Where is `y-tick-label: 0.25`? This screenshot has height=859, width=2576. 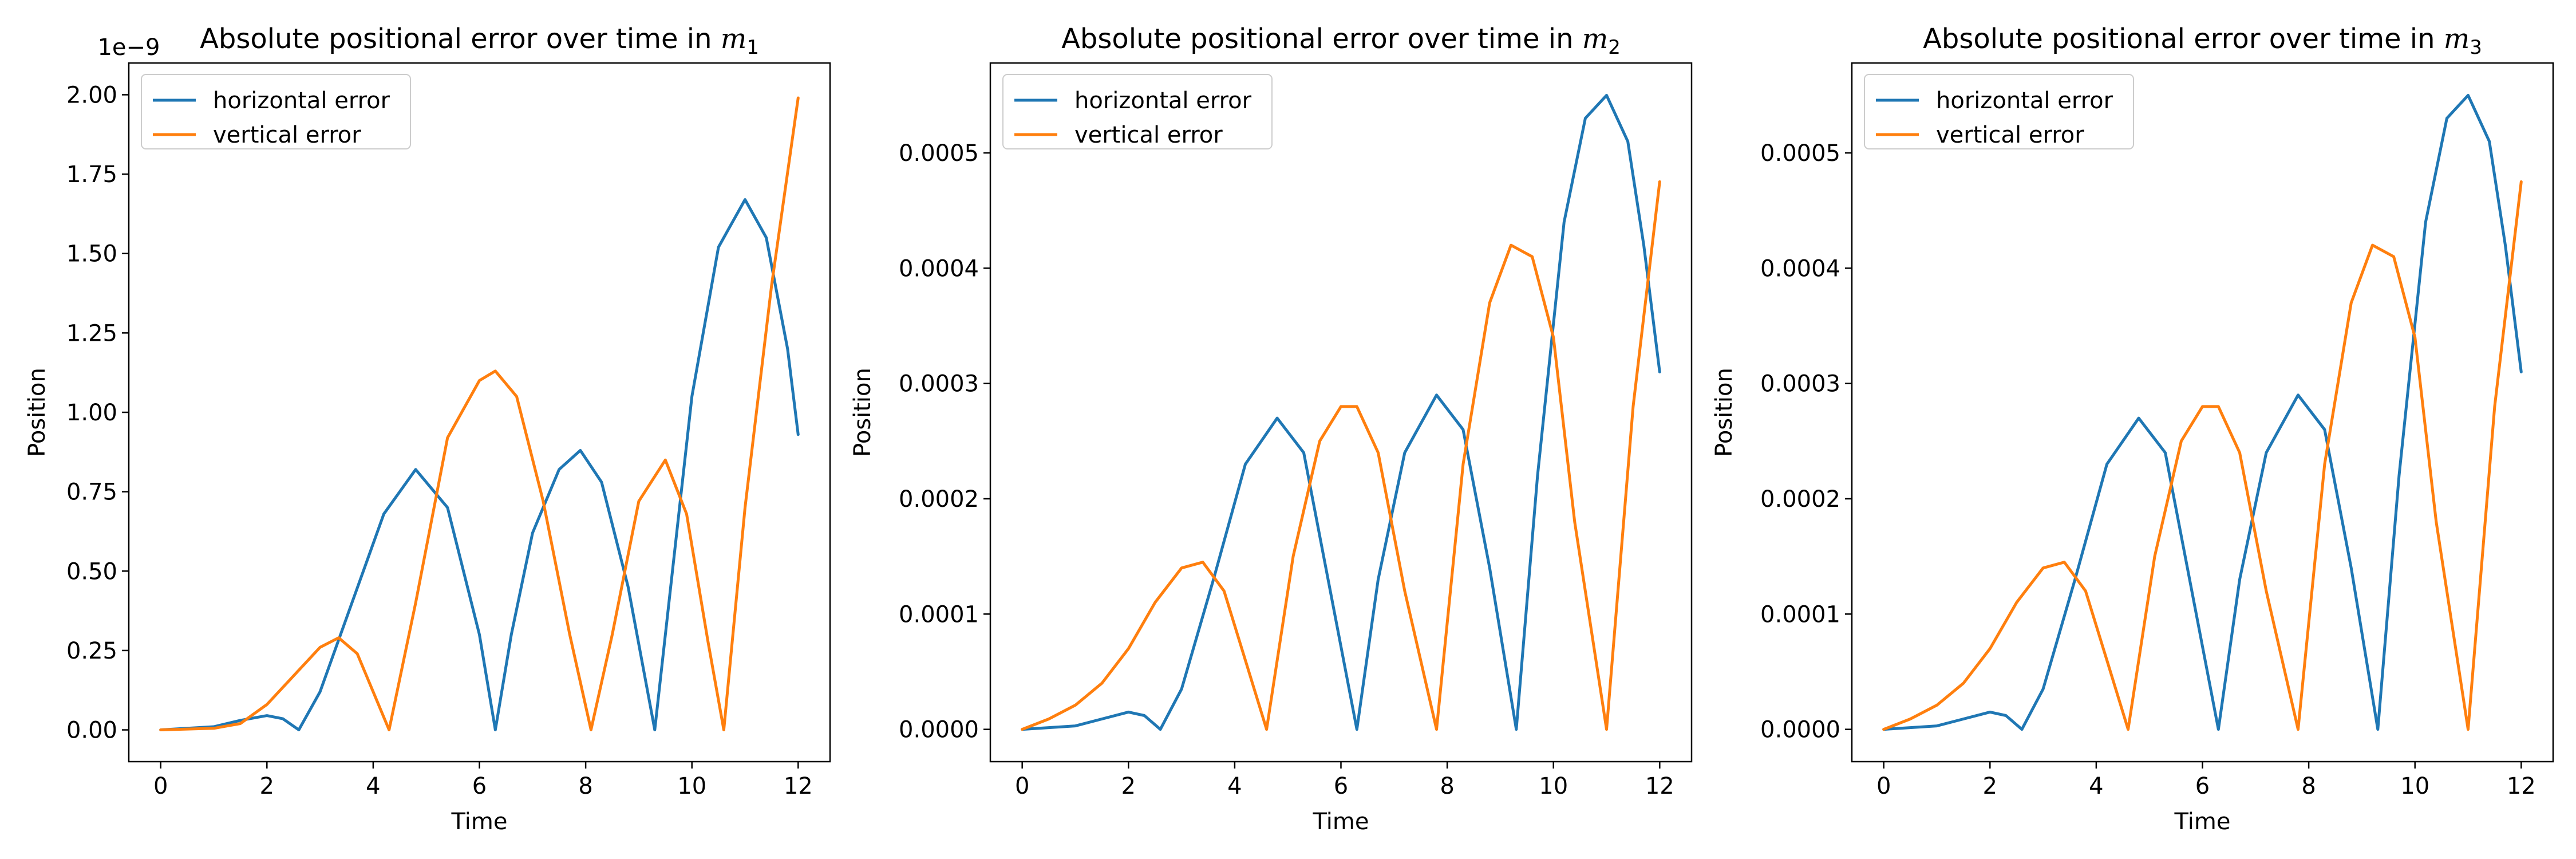
y-tick-label: 0.25 is located at coordinates (91, 651).